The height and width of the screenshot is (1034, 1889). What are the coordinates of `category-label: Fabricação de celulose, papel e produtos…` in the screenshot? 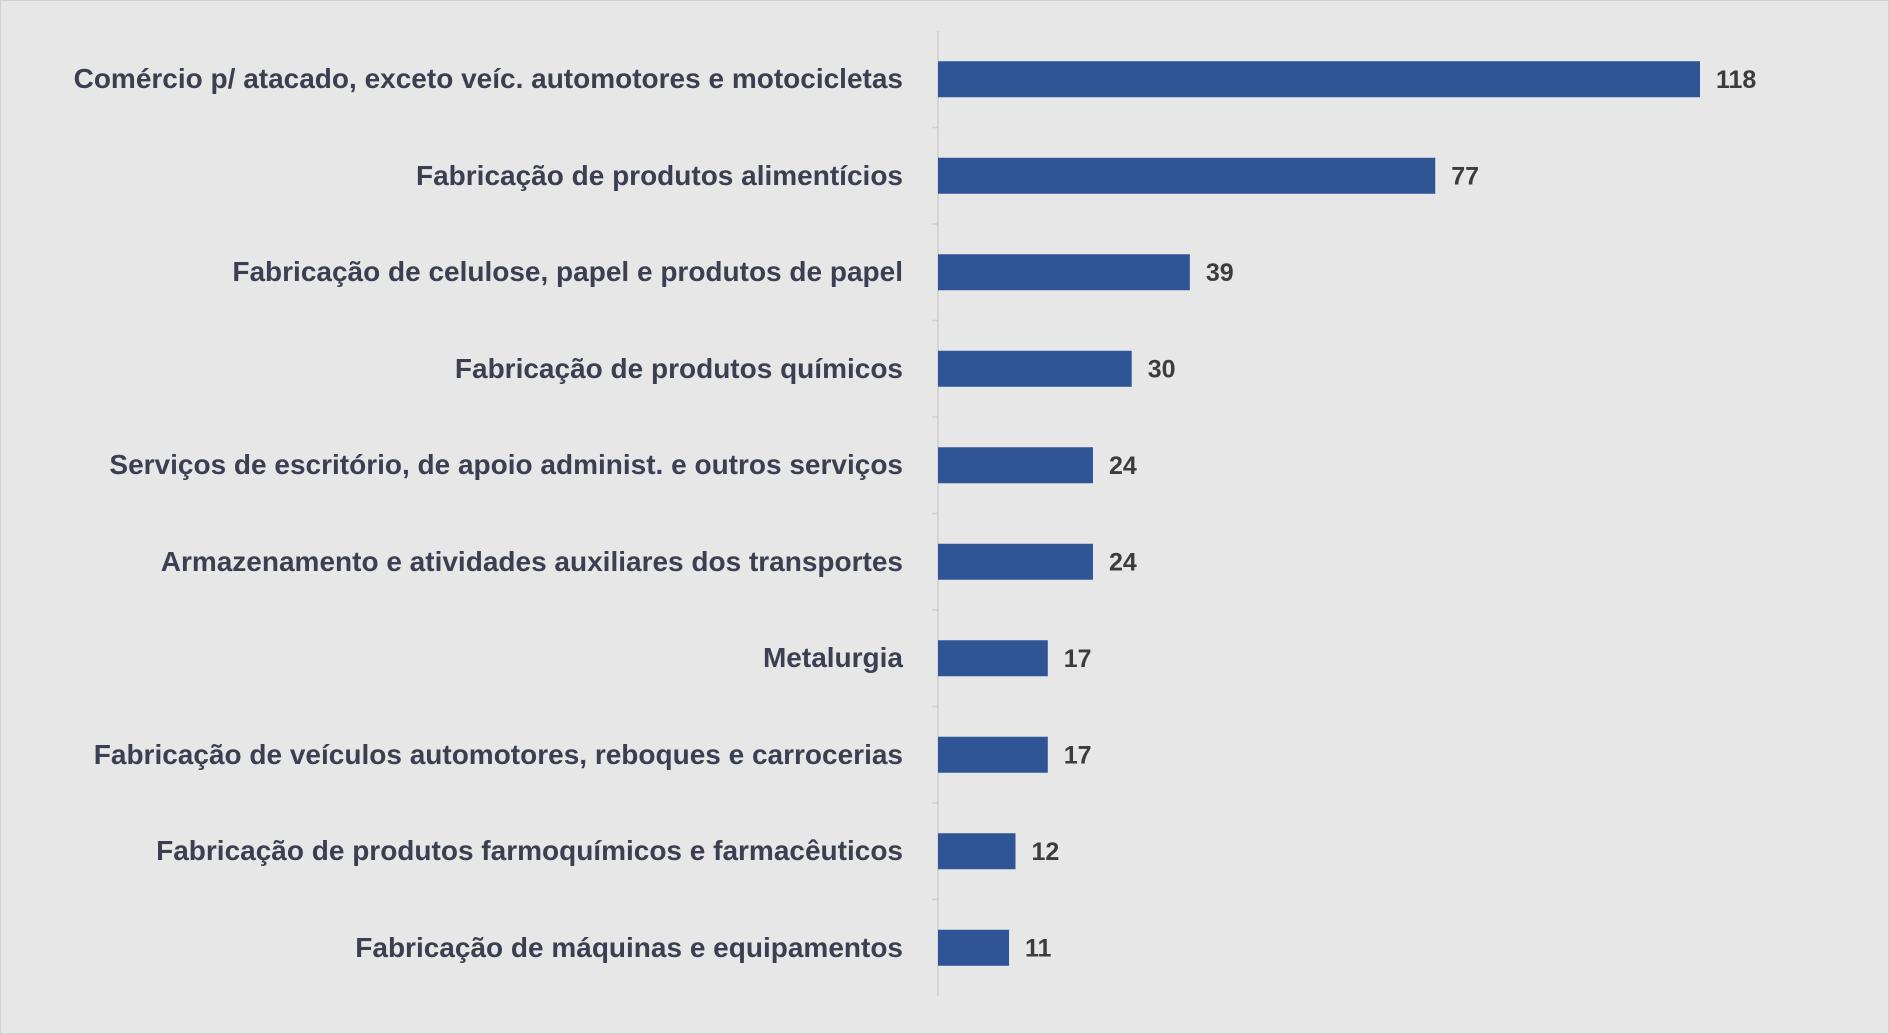 It's located at (567, 272).